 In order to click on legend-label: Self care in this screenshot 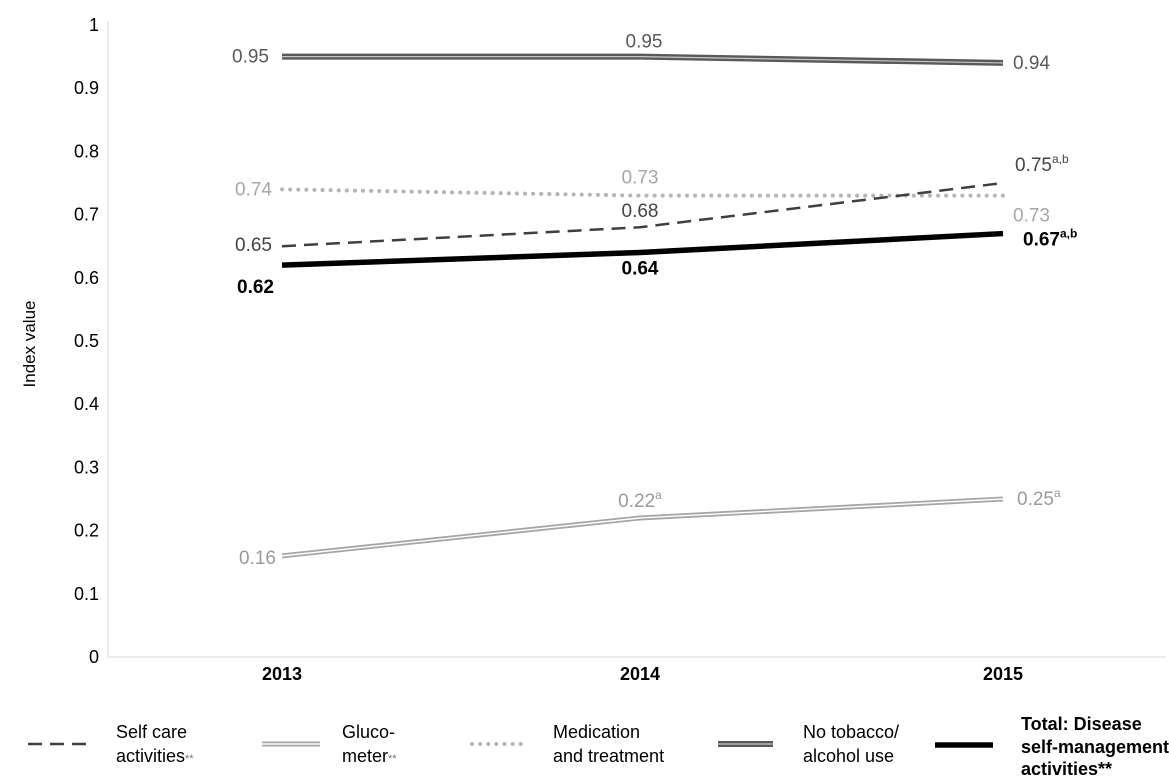, I will do `click(151, 732)`.